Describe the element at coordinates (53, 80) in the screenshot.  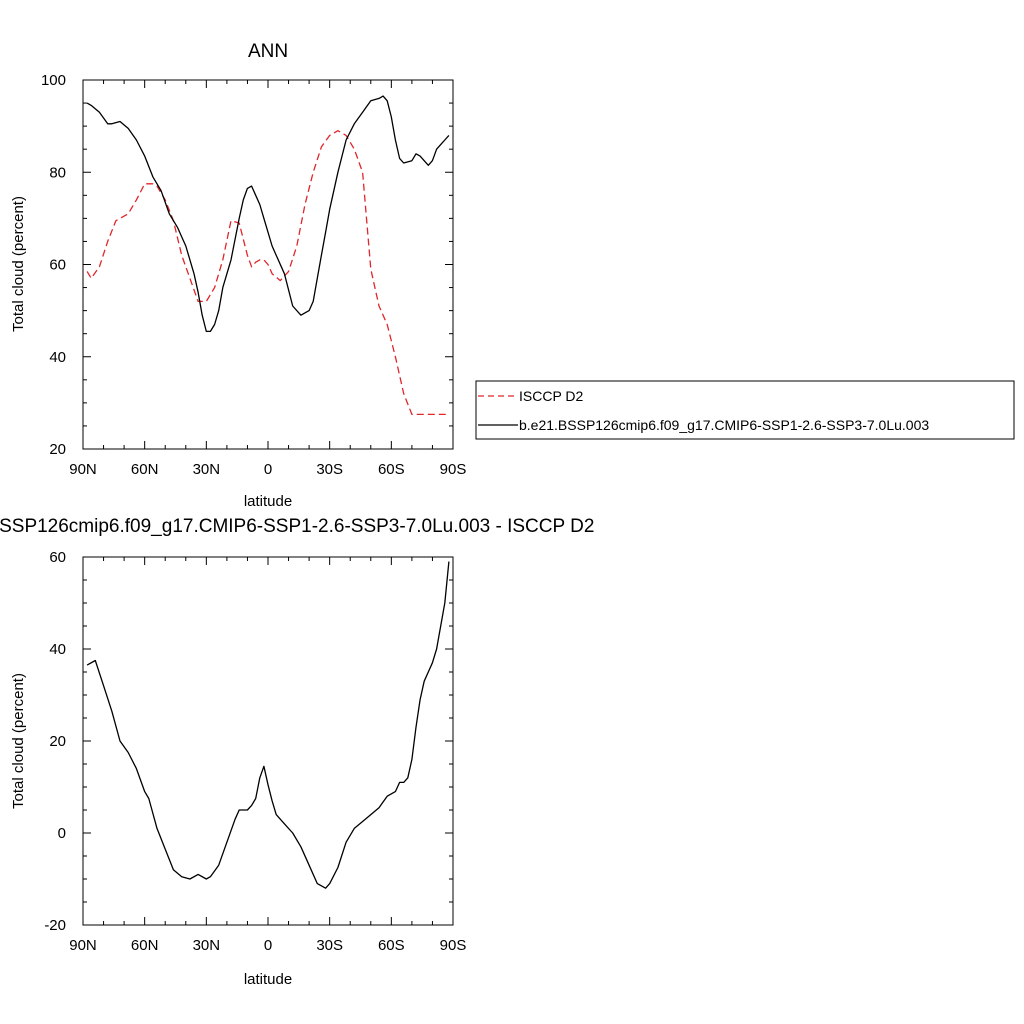
I see `y-tick-label: 100` at that location.